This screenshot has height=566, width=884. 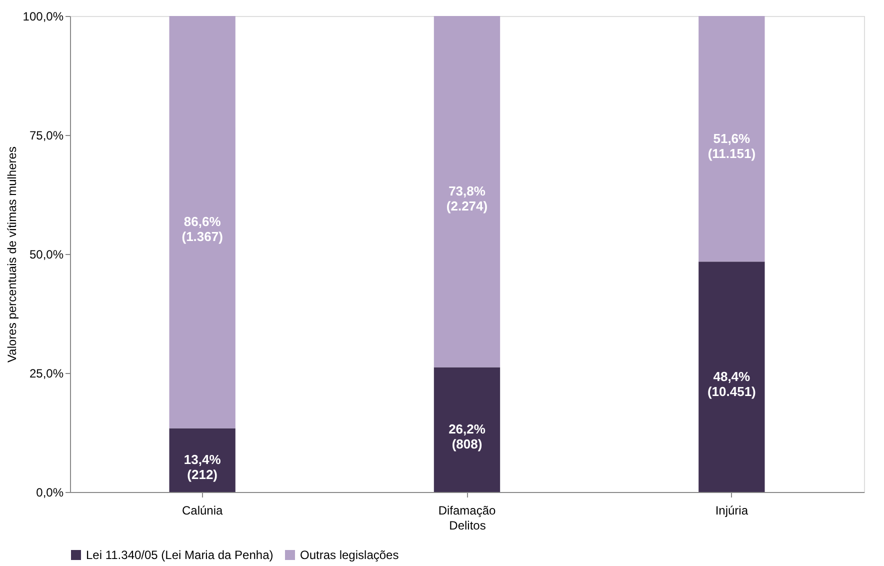 I want to click on data-label: 48,4% (10.451), so click(x=731, y=383).